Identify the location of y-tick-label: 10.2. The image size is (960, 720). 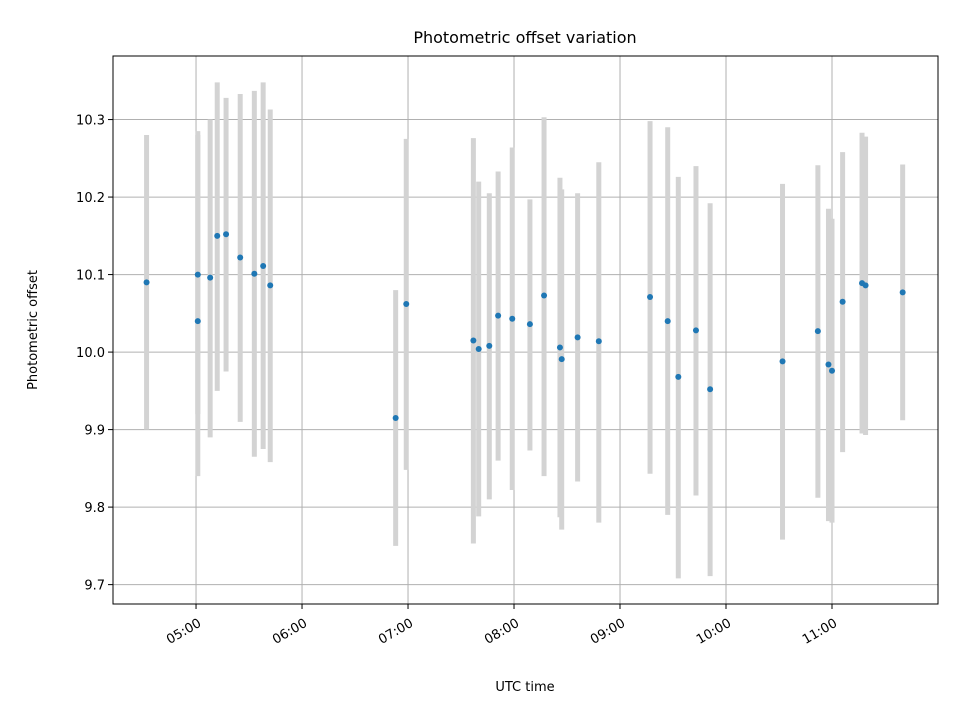
(90, 198).